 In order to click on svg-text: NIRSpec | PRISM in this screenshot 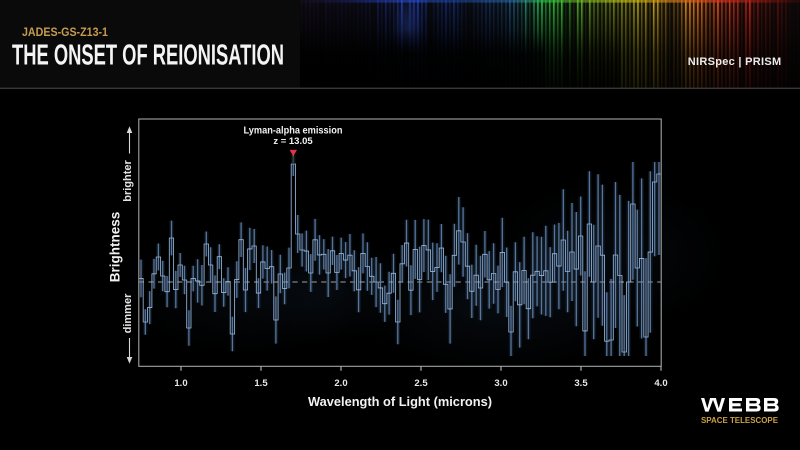, I will do `click(735, 62)`.